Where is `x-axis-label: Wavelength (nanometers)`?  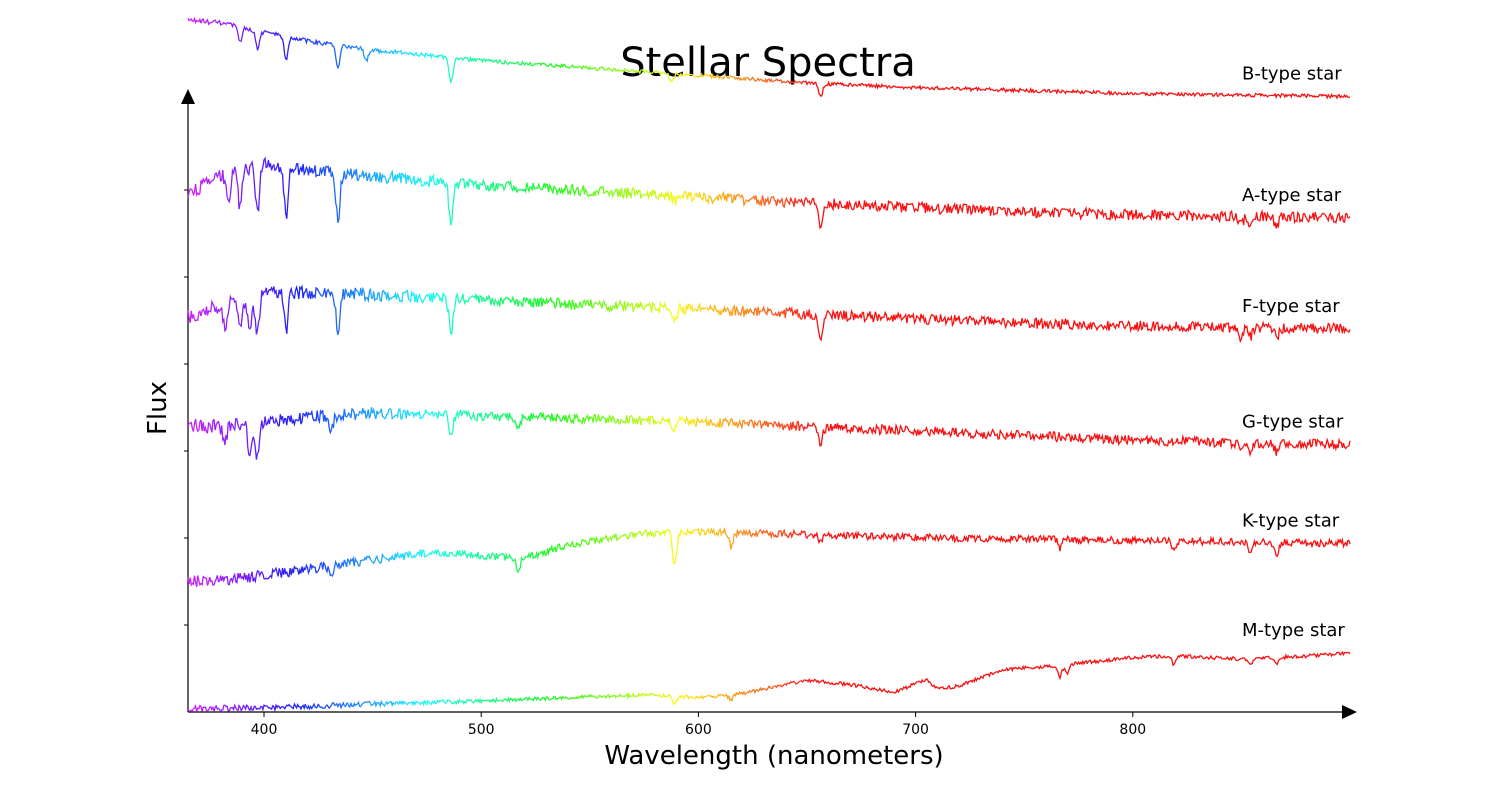
x-axis-label: Wavelength (nanometers) is located at coordinates (773, 756).